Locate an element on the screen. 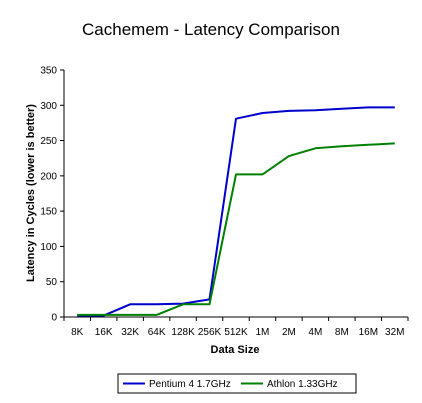 This screenshot has height=403, width=422. x-tick-label: 8M is located at coordinates (342, 332).